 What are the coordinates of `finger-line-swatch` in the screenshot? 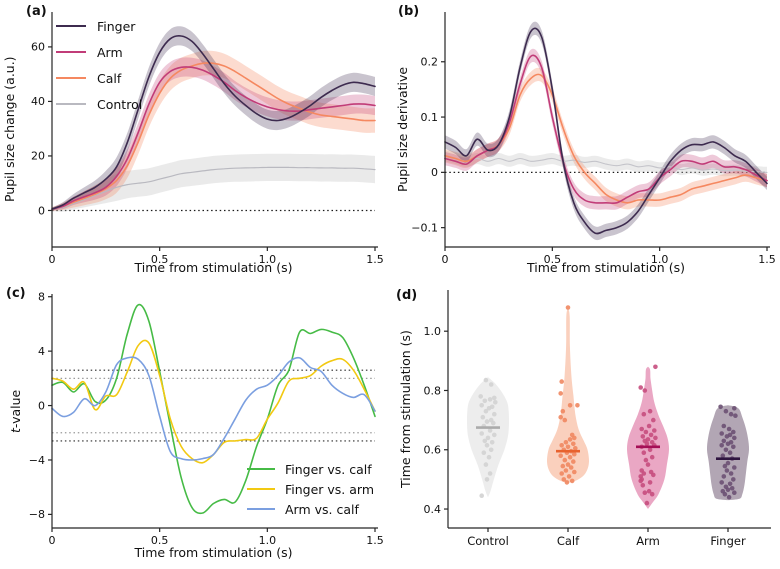 It's located at (71, 26).